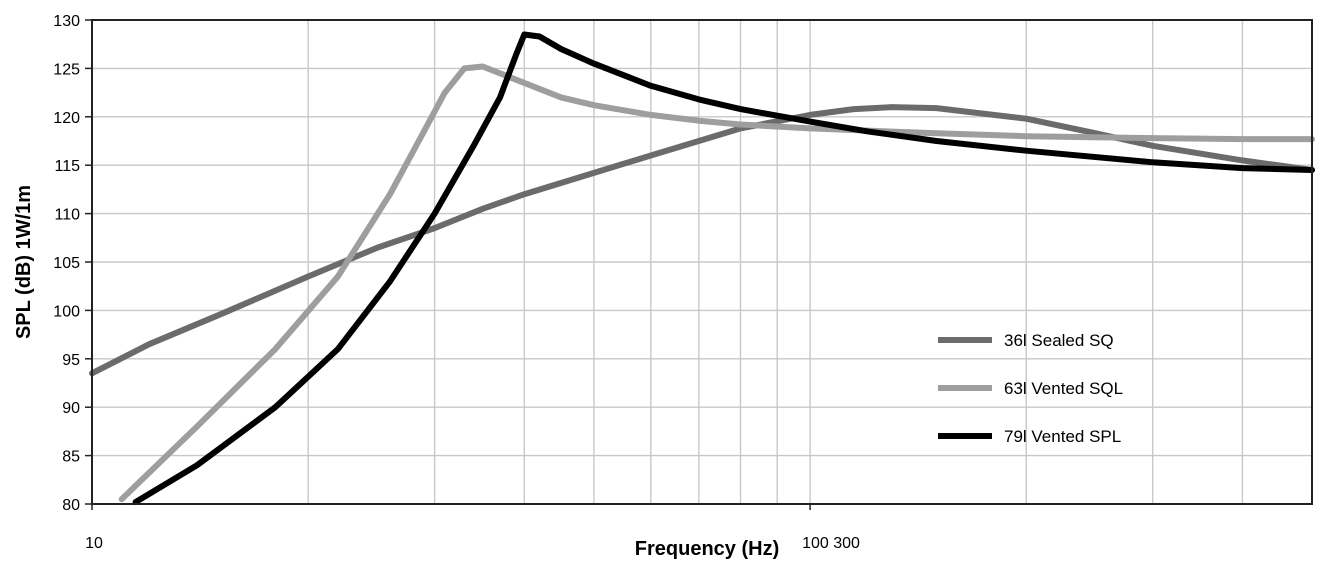  I want to click on x-tick-label: 100 300, so click(831, 543).